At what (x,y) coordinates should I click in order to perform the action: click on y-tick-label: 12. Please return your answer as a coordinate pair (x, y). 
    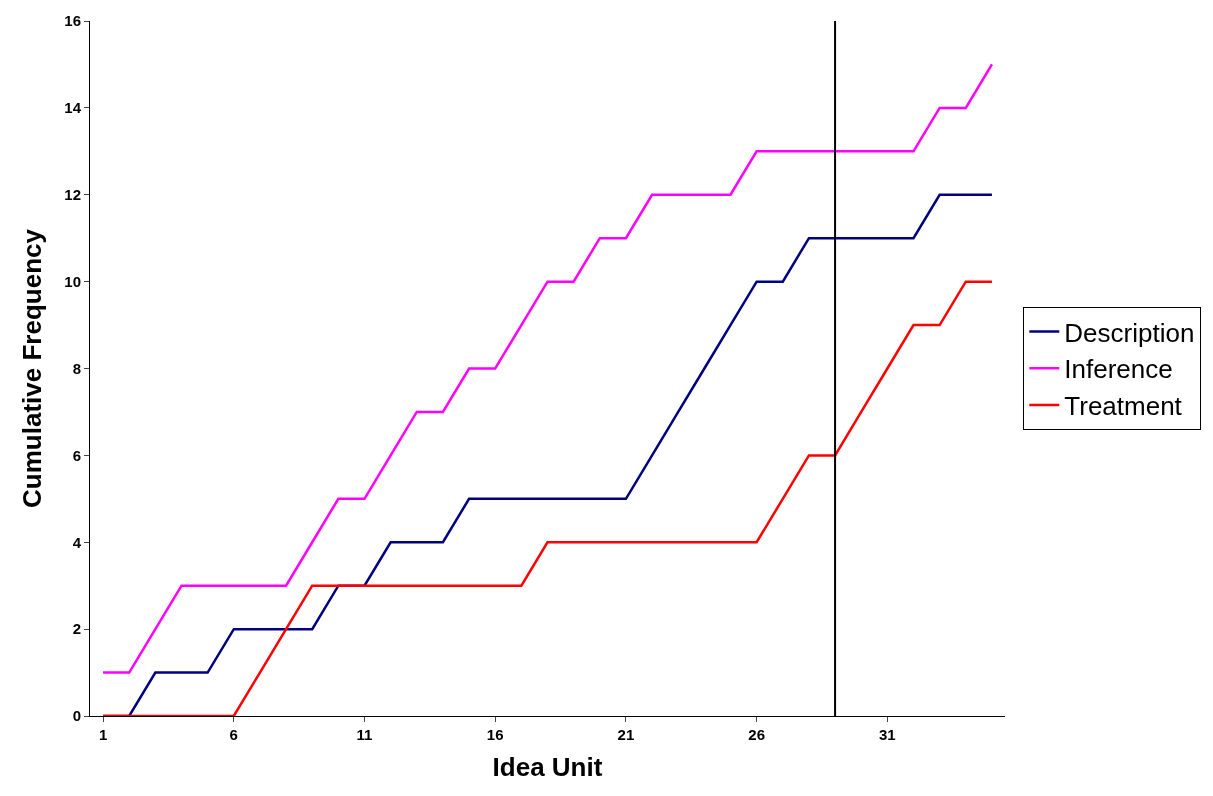
    Looking at the image, I should click on (72, 194).